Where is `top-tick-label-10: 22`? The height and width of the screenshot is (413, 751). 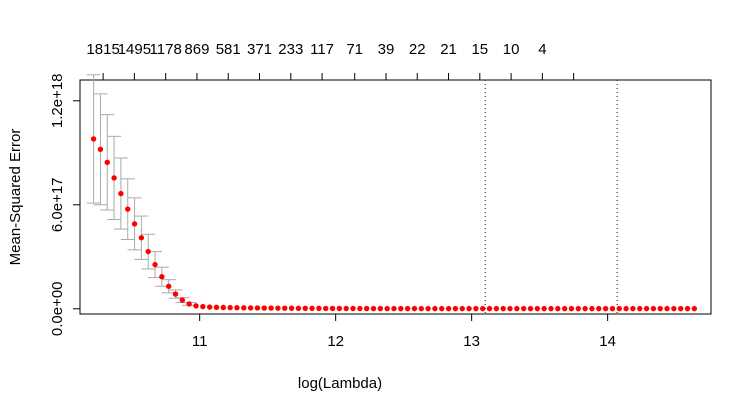 top-tick-label-10: 22 is located at coordinates (417, 49).